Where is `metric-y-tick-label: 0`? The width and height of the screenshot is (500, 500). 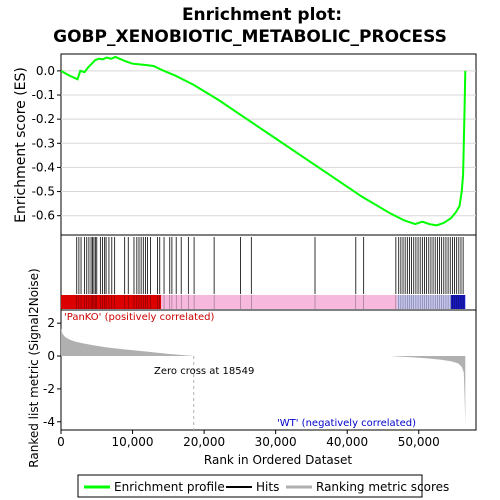
metric-y-tick-label: 0 is located at coordinates (51, 356).